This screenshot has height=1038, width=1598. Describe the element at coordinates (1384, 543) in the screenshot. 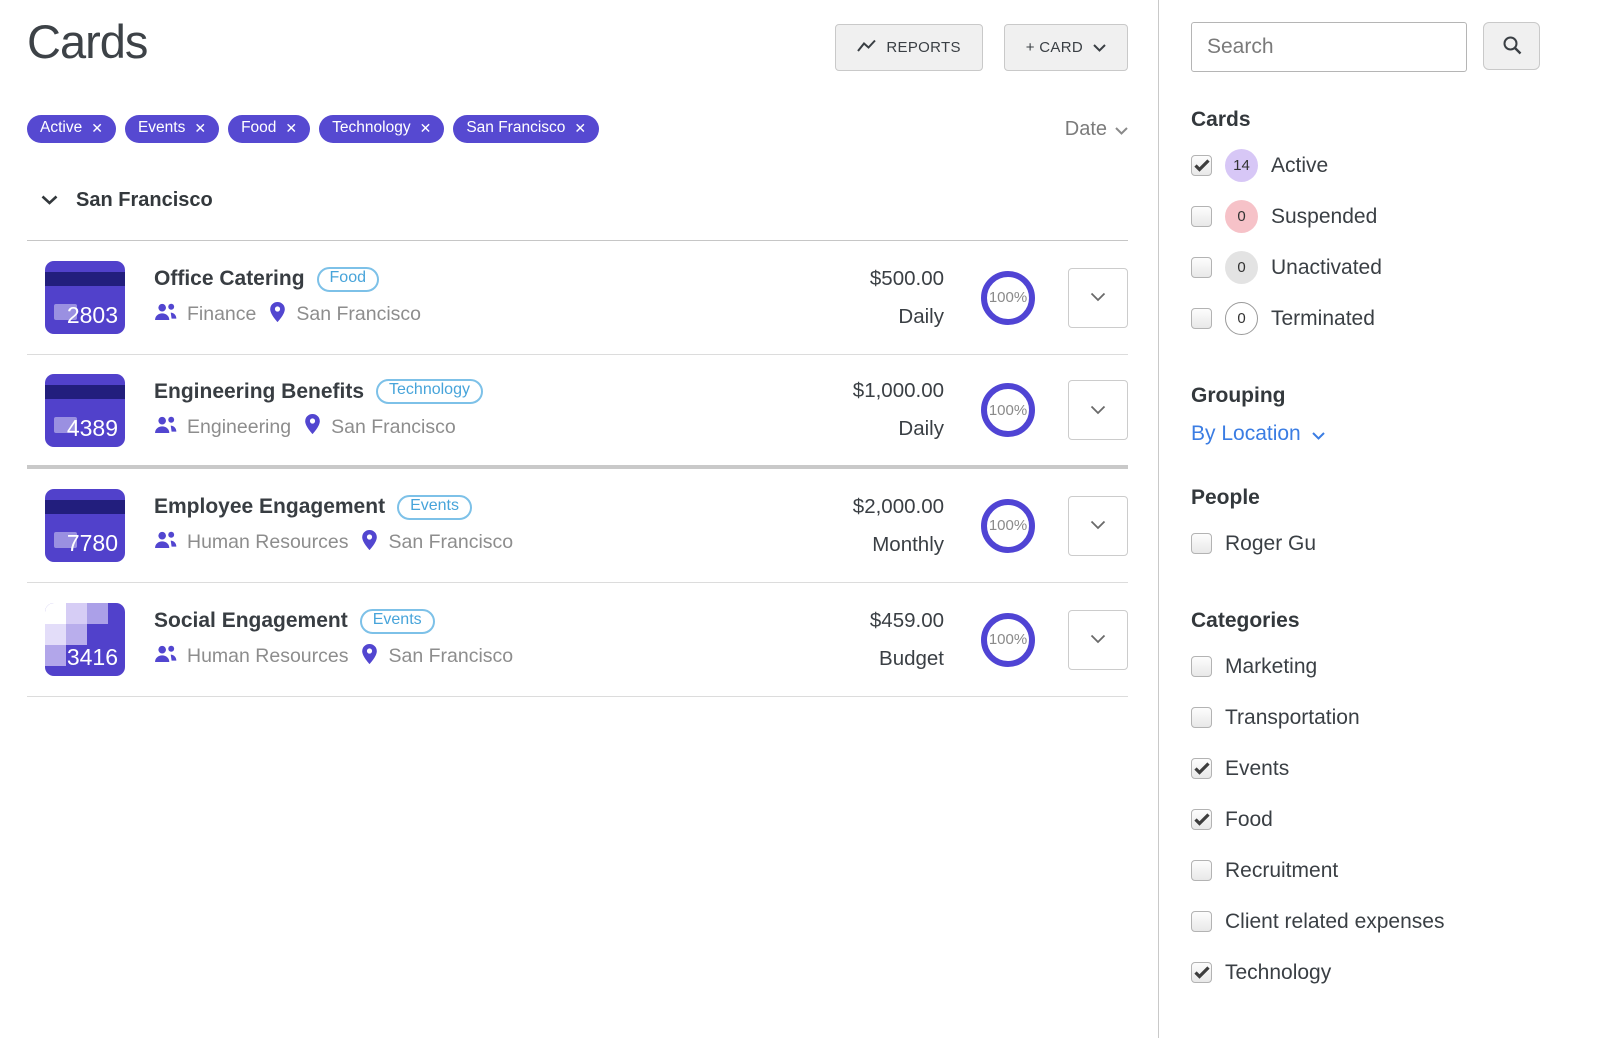

I see `filter-row-item: Roger Gu` at that location.